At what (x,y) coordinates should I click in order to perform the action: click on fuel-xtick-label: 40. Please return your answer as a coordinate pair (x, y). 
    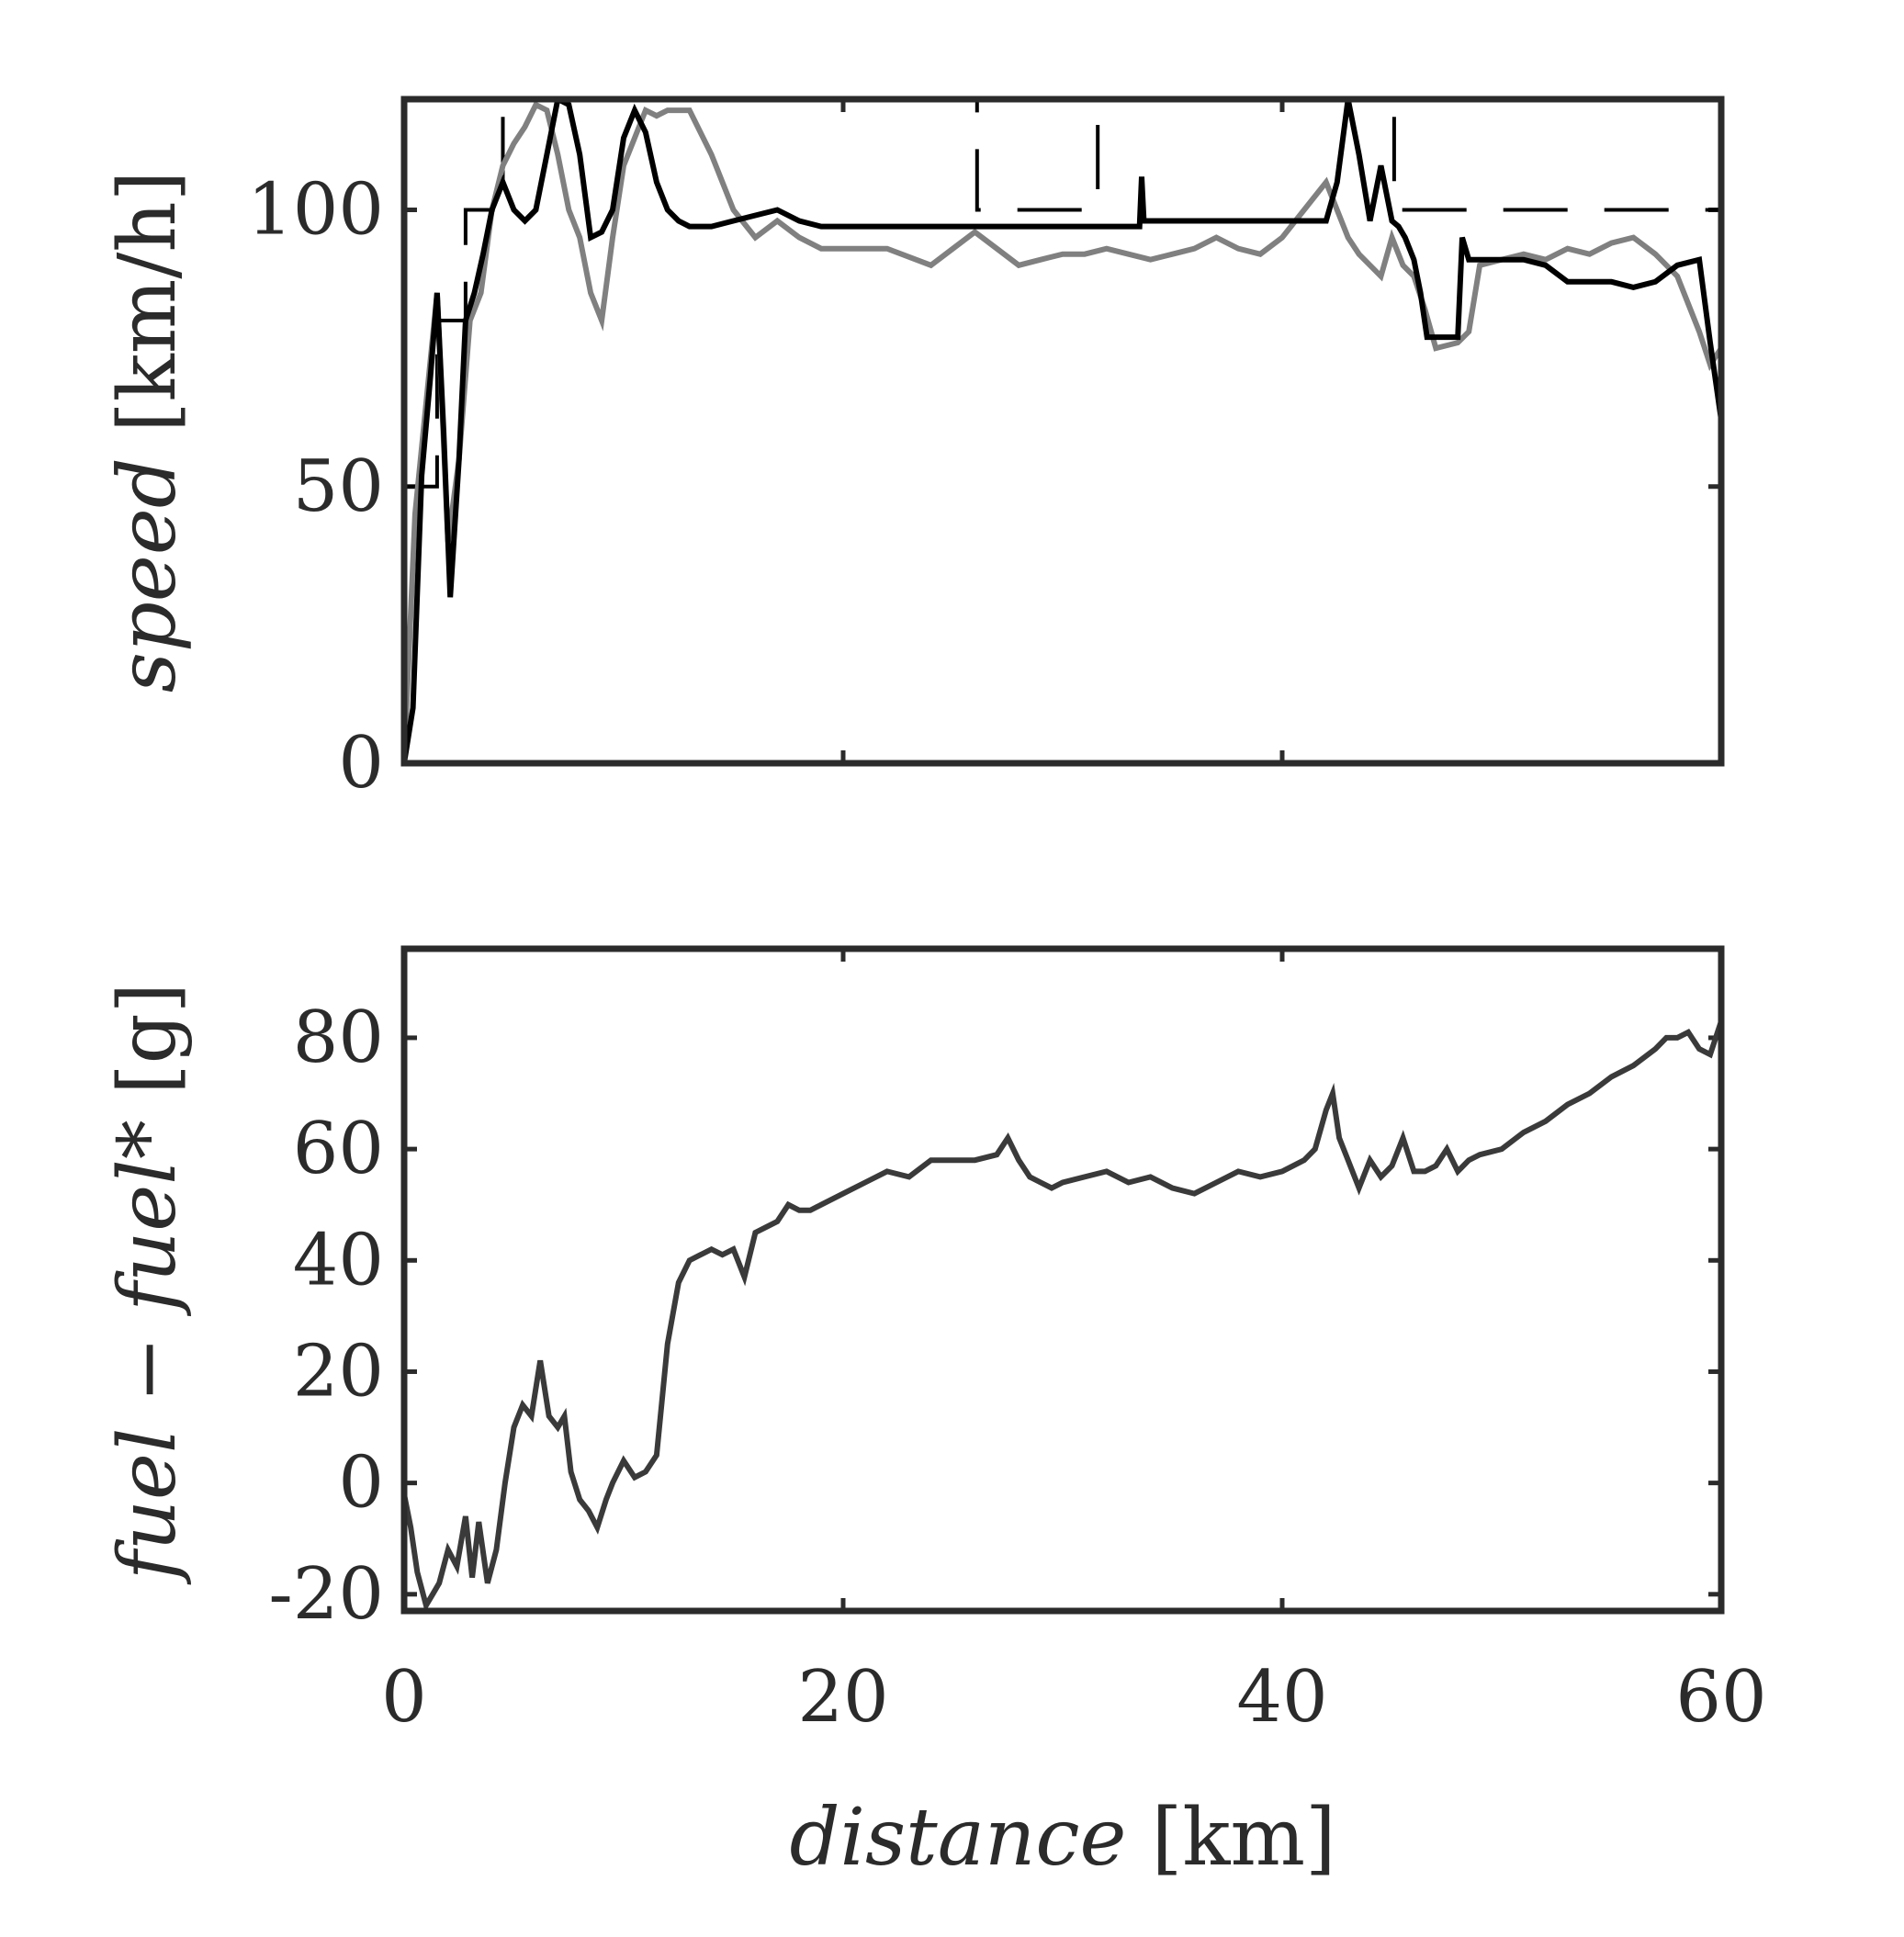
    Looking at the image, I should click on (1281, 1697).